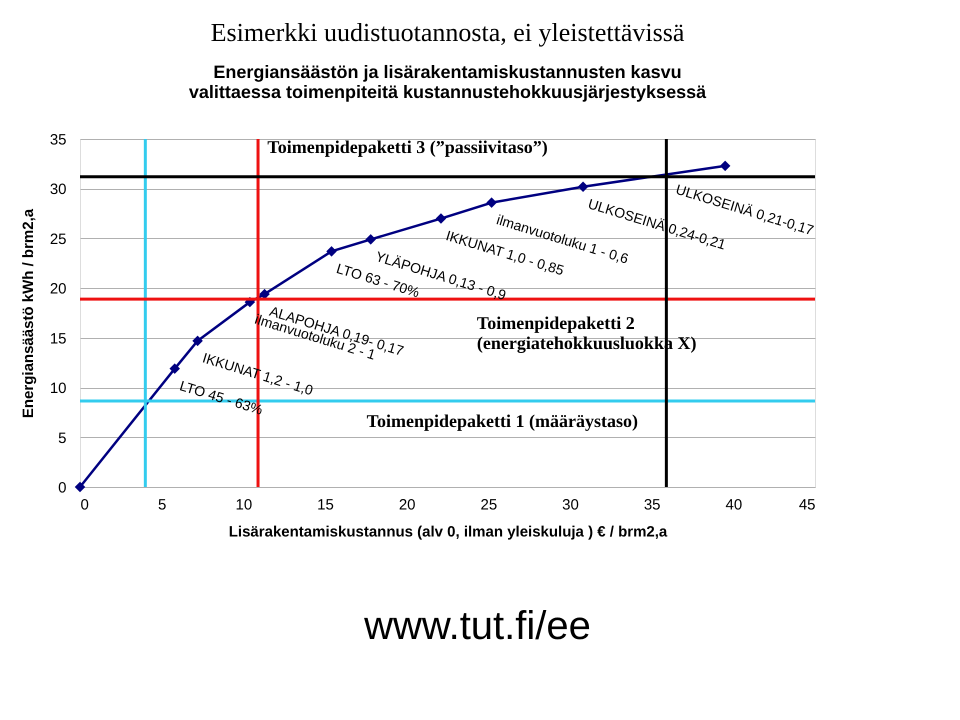 The height and width of the screenshot is (720, 960). What do you see at coordinates (62, 438) in the screenshot?
I see `y-tick-label: 5` at bounding box center [62, 438].